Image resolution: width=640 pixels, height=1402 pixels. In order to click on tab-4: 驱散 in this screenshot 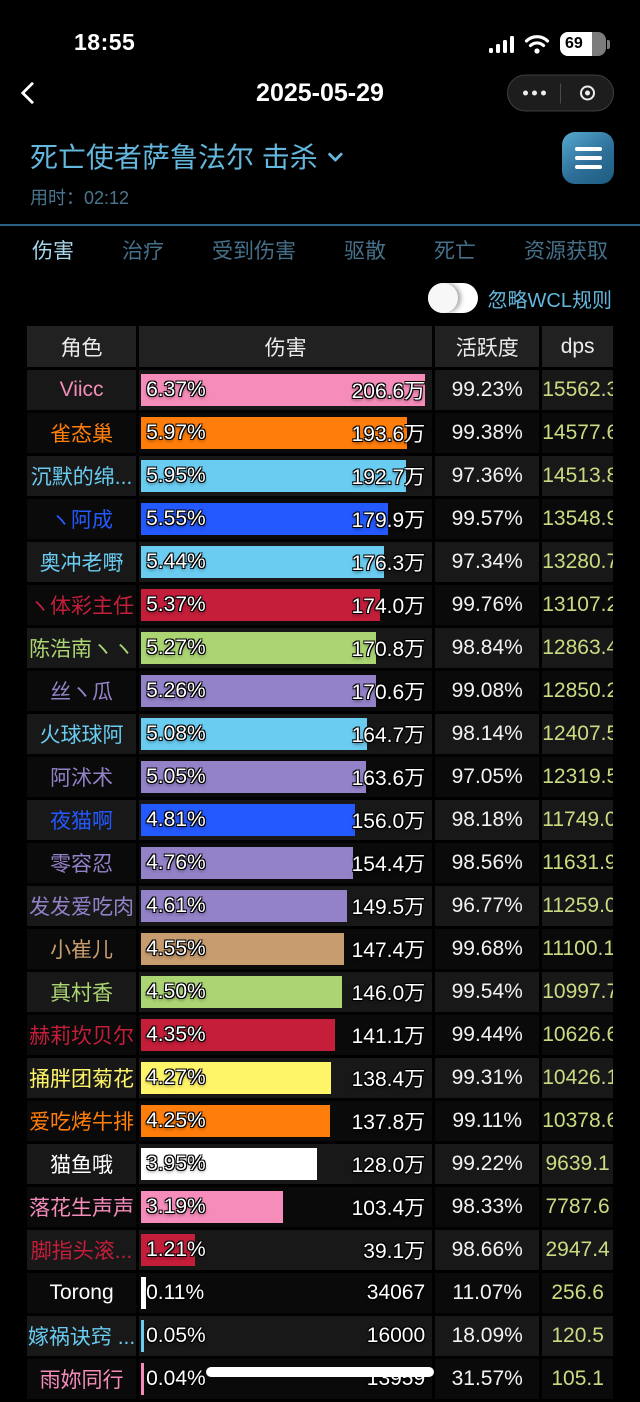, I will do `click(365, 251)`.